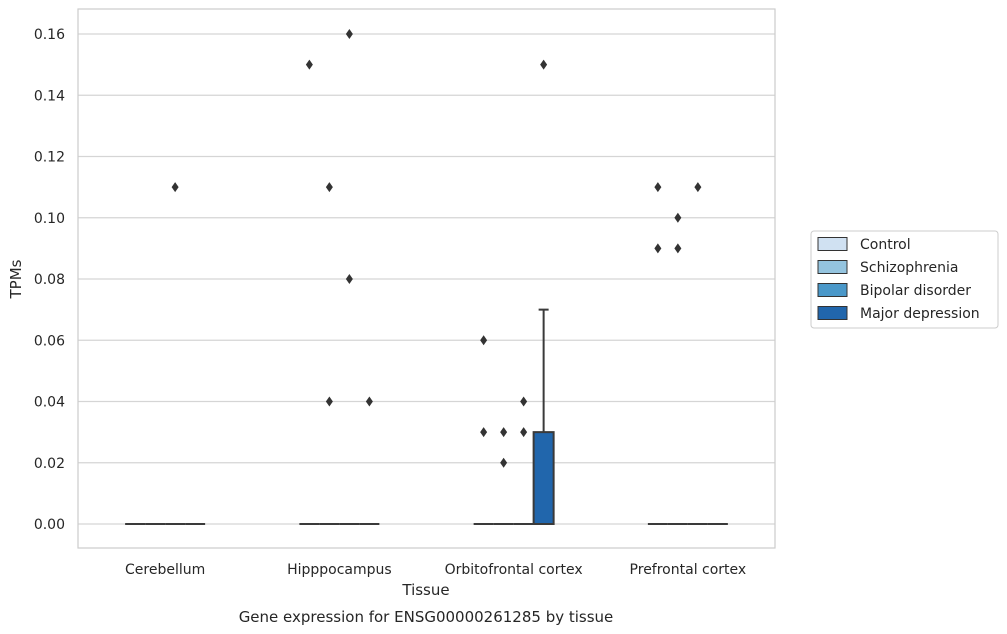 This screenshot has height=634, width=1007. I want to click on legend-label: Control, so click(885, 245).